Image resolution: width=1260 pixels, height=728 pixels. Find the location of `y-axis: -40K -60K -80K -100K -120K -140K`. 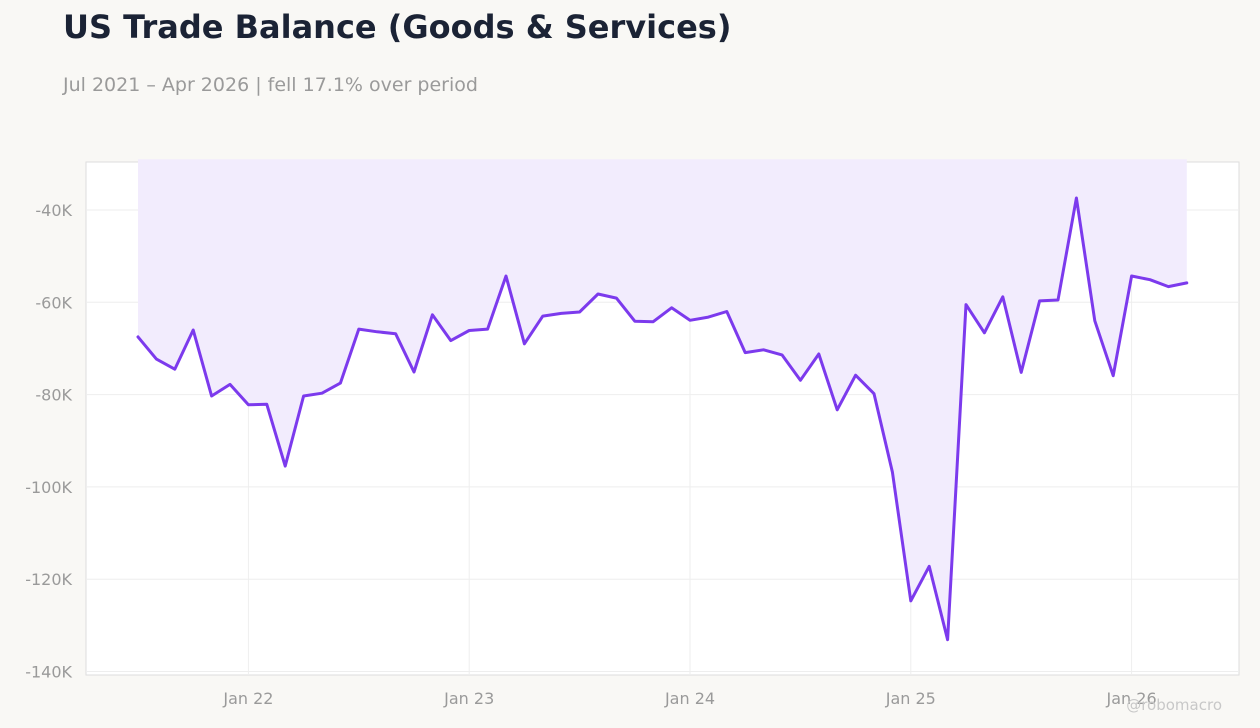

y-axis: -40K -60K -80K -100K -120K -140K is located at coordinates (48, 441).